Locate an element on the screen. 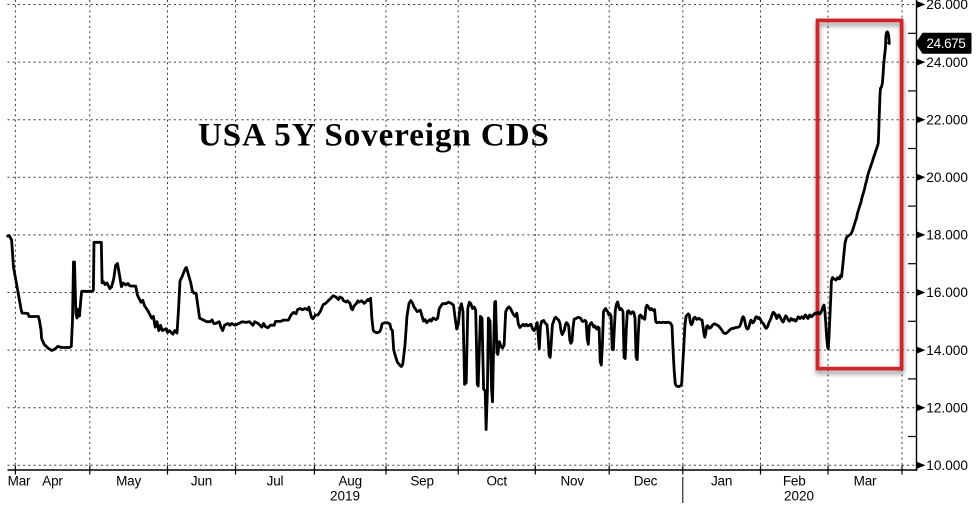 This screenshot has width=976, height=511. svg-text: 12.000 is located at coordinates (947, 407).